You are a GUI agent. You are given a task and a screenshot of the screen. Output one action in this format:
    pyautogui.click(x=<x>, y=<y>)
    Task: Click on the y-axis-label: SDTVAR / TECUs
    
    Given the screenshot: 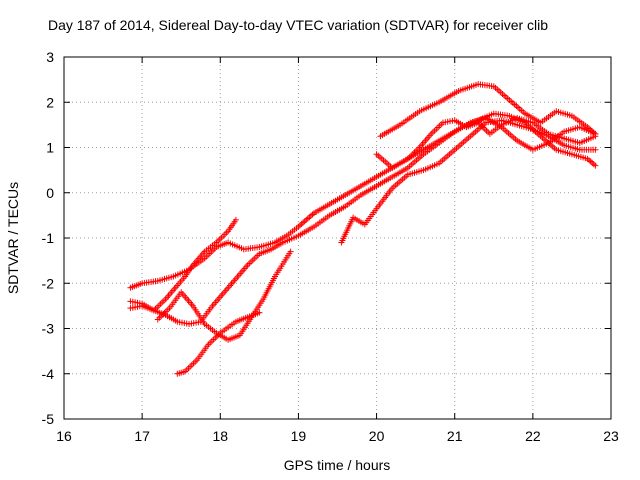 What is the action you would take?
    pyautogui.click(x=13, y=238)
    